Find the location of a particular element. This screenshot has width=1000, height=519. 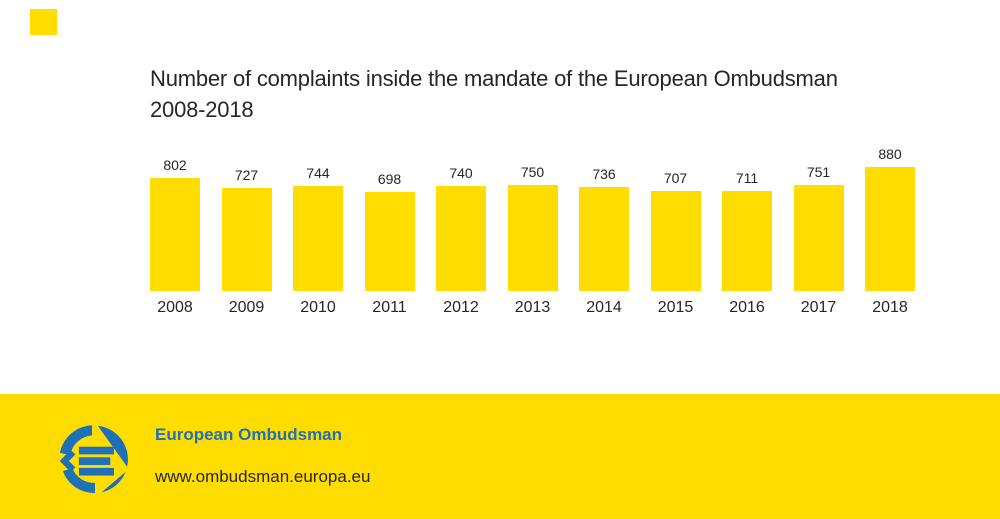

bar-year-label: 2017 is located at coordinates (818, 307).